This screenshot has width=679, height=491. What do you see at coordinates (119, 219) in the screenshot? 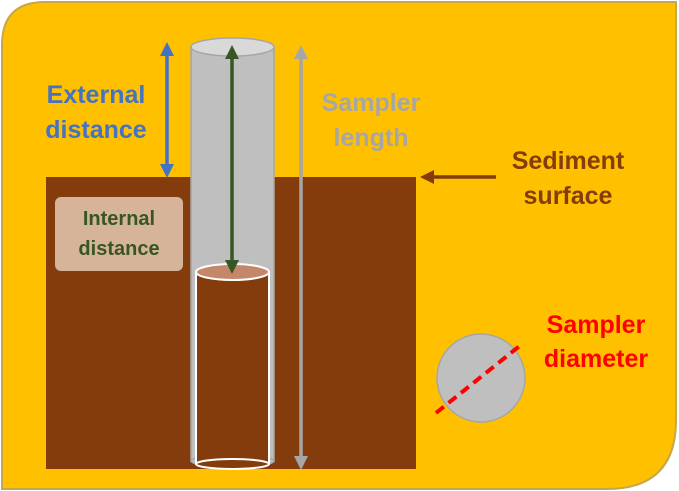
I see `internal-distance-label: Internal` at bounding box center [119, 219].